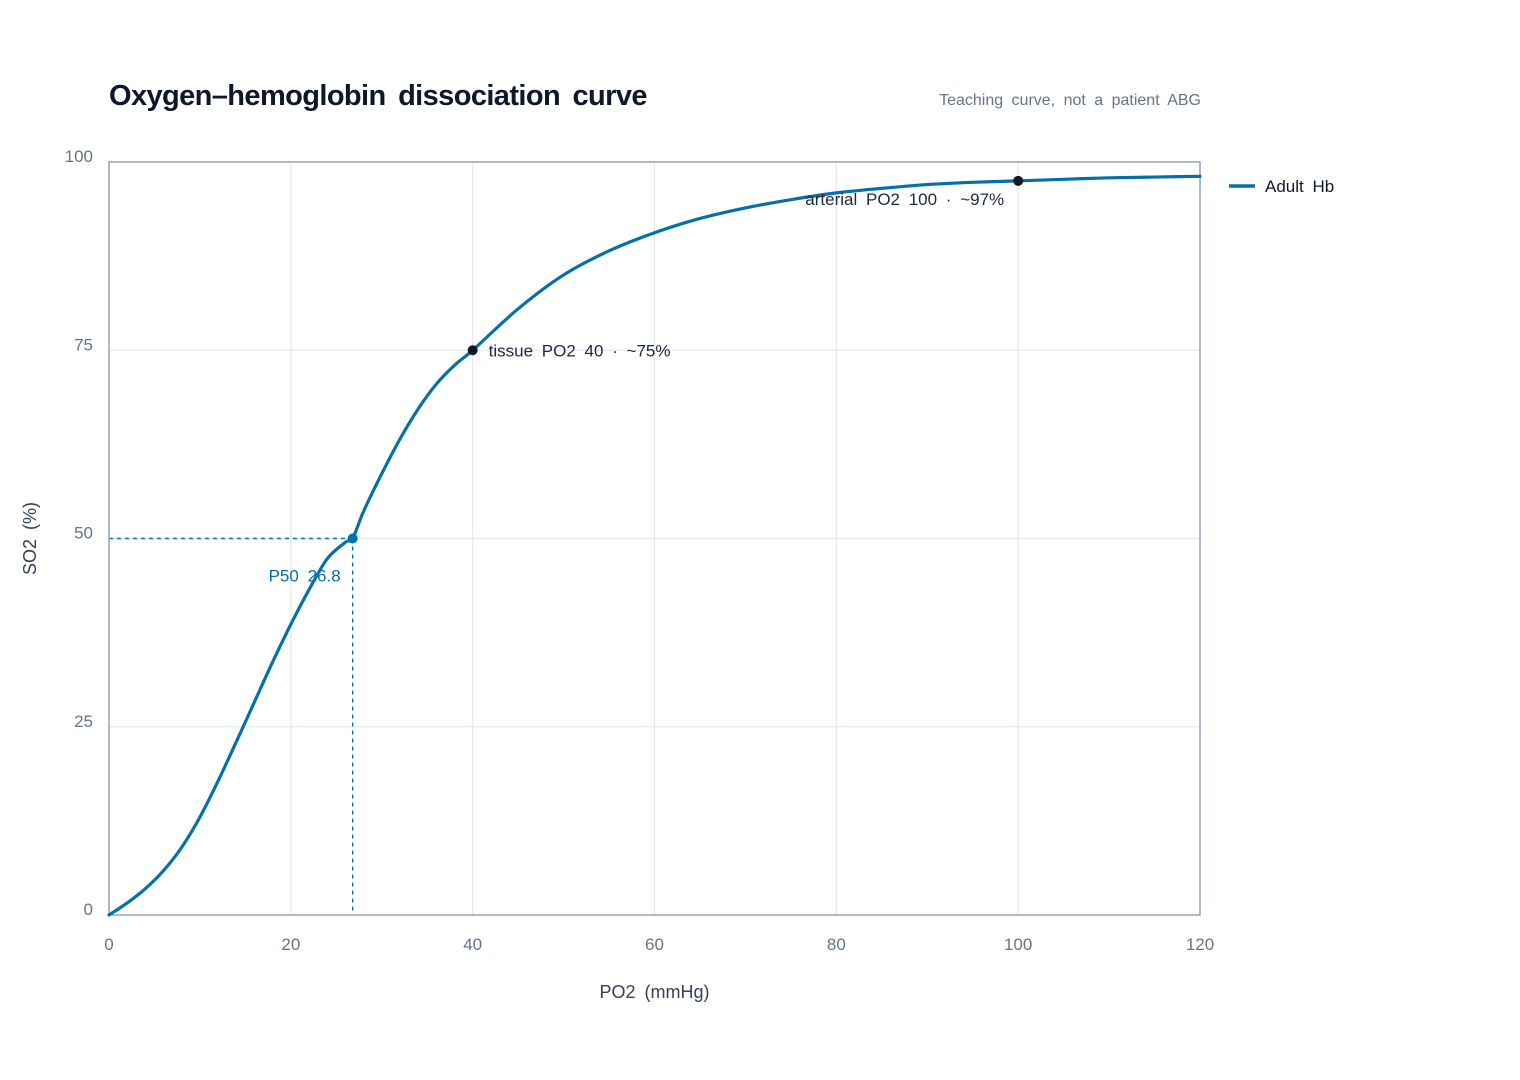  Describe the element at coordinates (79, 156) in the screenshot. I see `y-tick-label: 100` at that location.